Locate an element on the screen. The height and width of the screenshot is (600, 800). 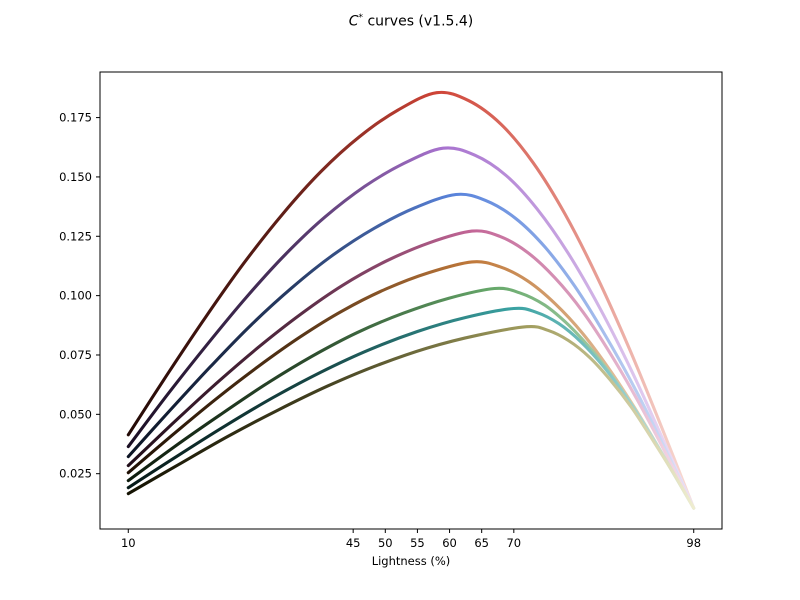
x-tick-label: 10 is located at coordinates (128, 543).